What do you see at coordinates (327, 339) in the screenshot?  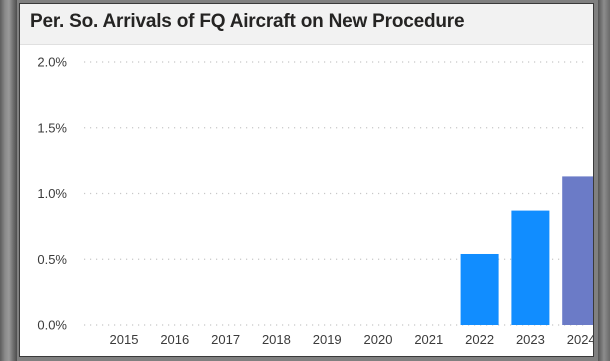 I see `x-tick-label: 2019` at bounding box center [327, 339].